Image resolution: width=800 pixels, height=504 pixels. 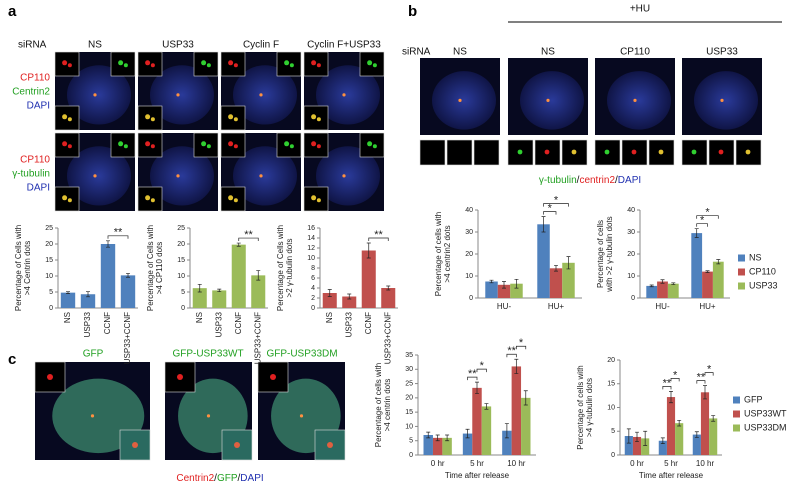 I want to click on stain-label: DAPI, so click(x=38, y=188).